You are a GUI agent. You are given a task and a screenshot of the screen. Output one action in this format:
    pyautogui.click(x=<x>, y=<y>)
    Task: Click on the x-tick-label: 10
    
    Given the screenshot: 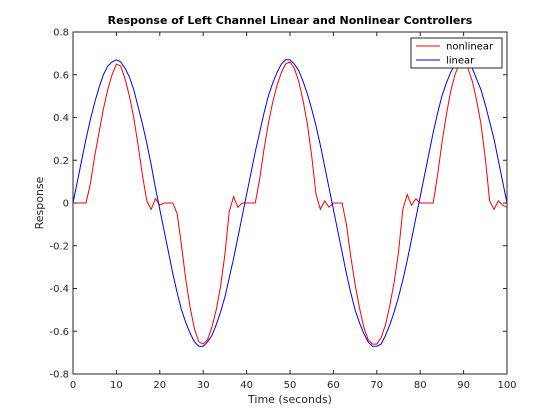 What is the action you would take?
    pyautogui.click(x=116, y=385)
    